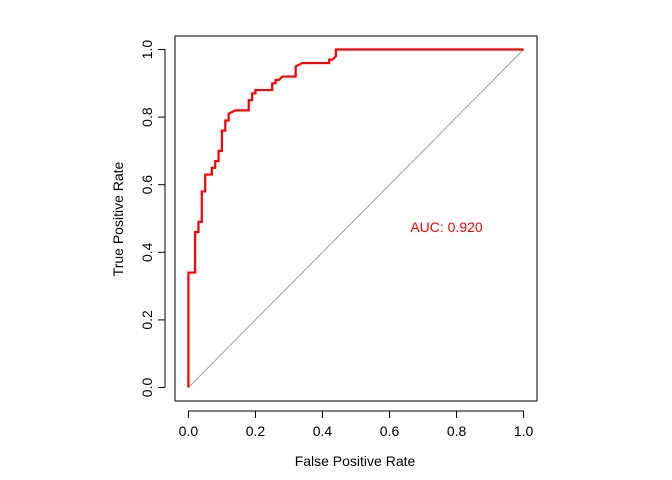  Describe the element at coordinates (457, 431) in the screenshot. I see `x-tick-label: 0.8` at that location.